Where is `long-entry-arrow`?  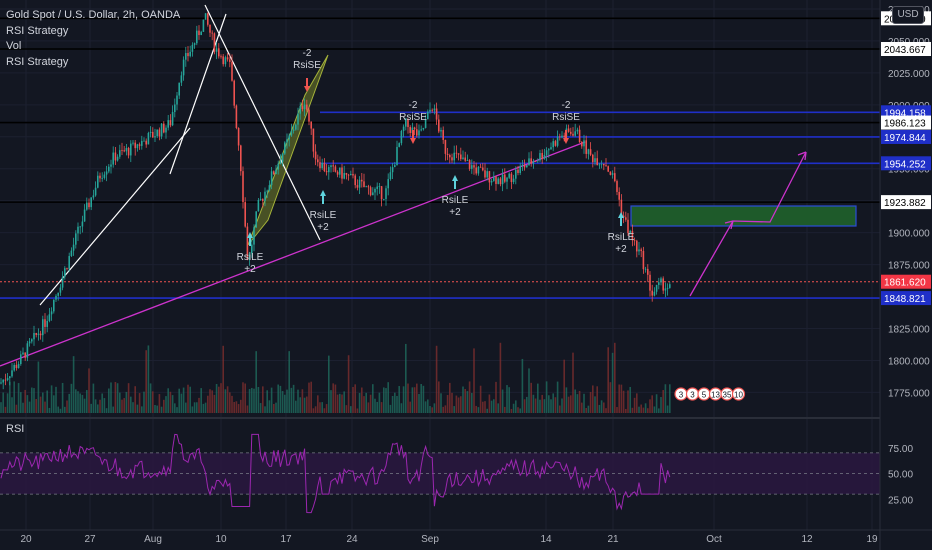 long-entry-arrow is located at coordinates (455, 182).